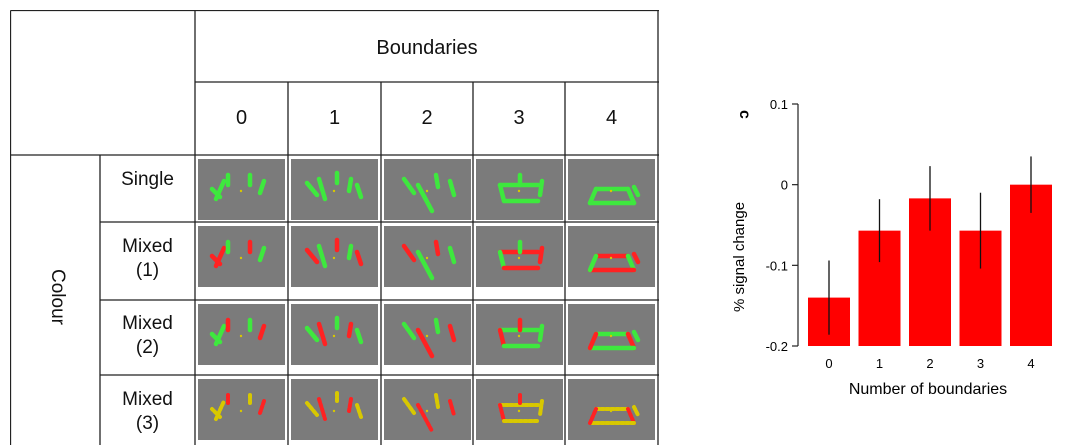  What do you see at coordinates (147, 258) in the screenshot?
I see `row-header-mixed-1: Mixed (1)` at bounding box center [147, 258].